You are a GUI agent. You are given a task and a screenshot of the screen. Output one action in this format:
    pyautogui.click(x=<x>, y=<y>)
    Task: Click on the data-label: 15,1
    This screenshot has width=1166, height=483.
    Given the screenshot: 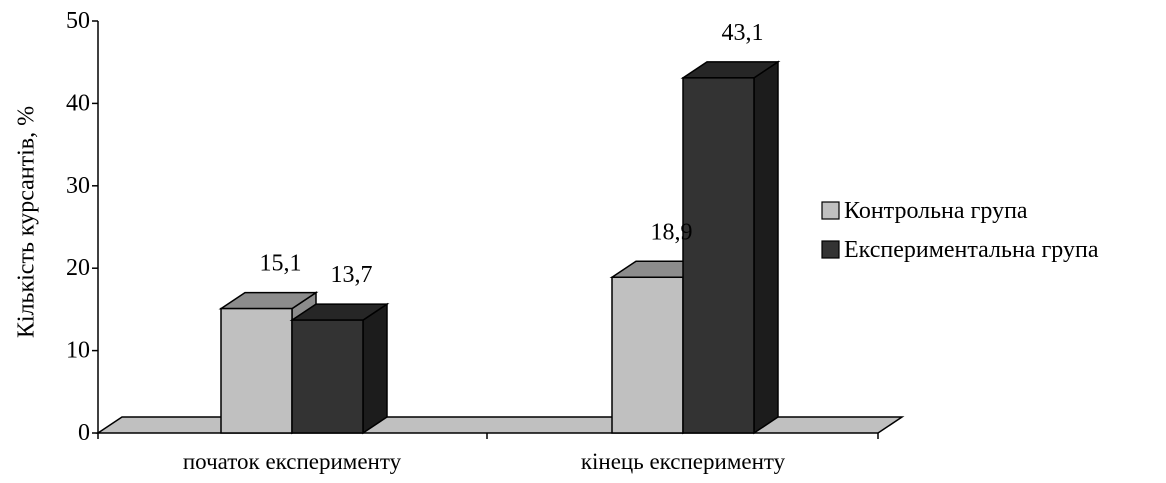 What is the action you would take?
    pyautogui.click(x=281, y=264)
    